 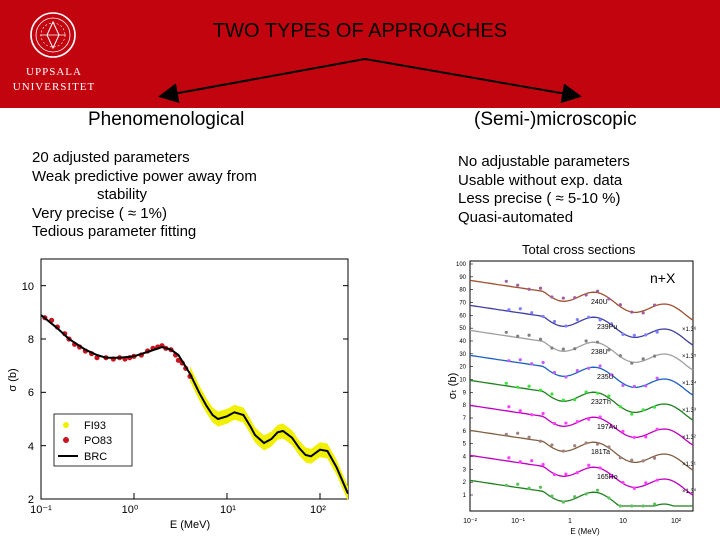 I want to click on logo-line-2: UNIVERSITET, so click(x=54, y=87).